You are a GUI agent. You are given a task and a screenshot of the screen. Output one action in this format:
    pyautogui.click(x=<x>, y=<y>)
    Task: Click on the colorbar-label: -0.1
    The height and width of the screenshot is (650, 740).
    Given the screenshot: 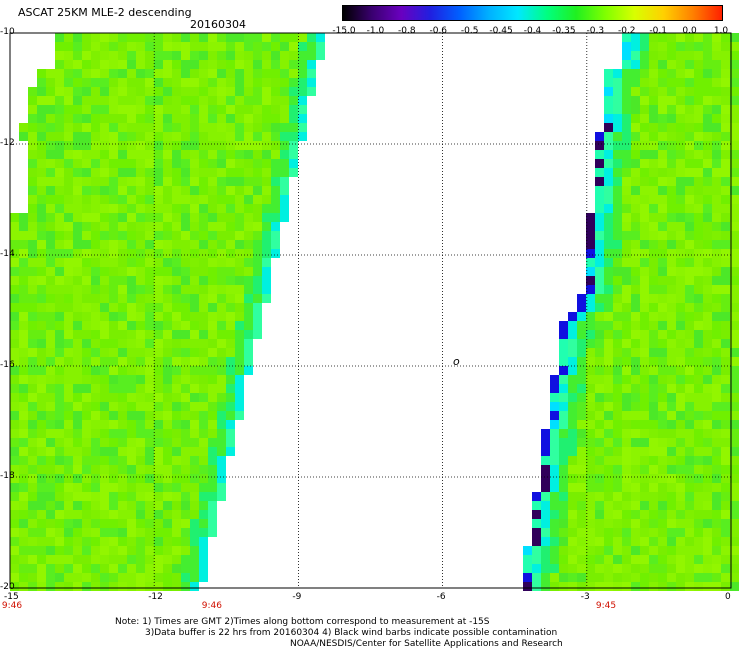 What is the action you would take?
    pyautogui.click(x=658, y=31)
    